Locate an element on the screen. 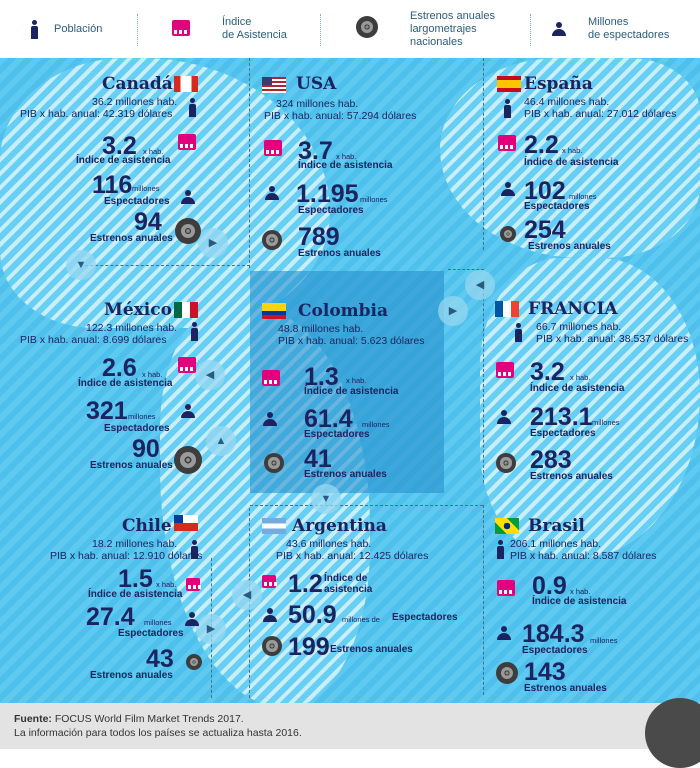 This screenshot has height=768, width=700. releases-value: 199 is located at coordinates (309, 647).